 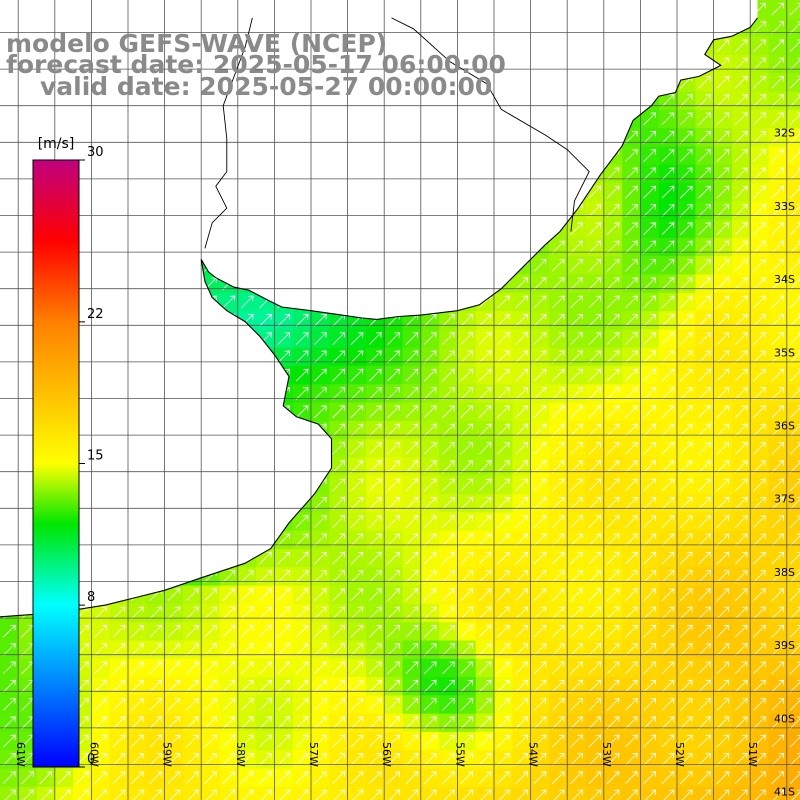 I want to click on latitude-label: 41S, so click(x=784, y=792).